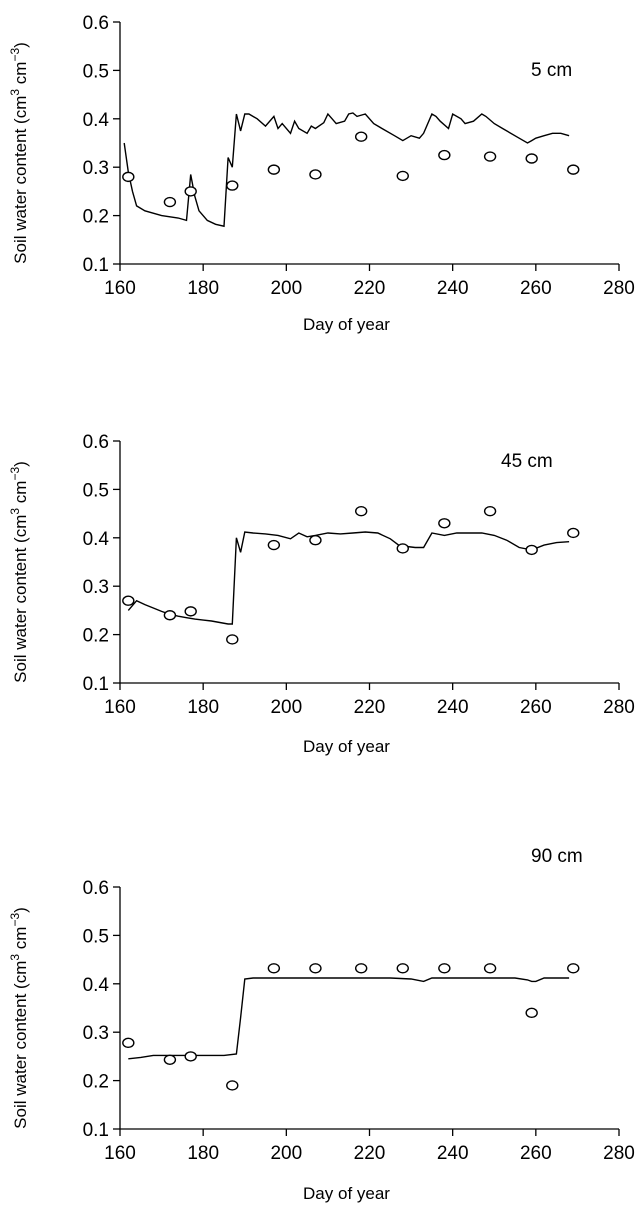  Describe the element at coordinates (551, 70) in the screenshot. I see `panel-depth-label: 5 cm` at that location.